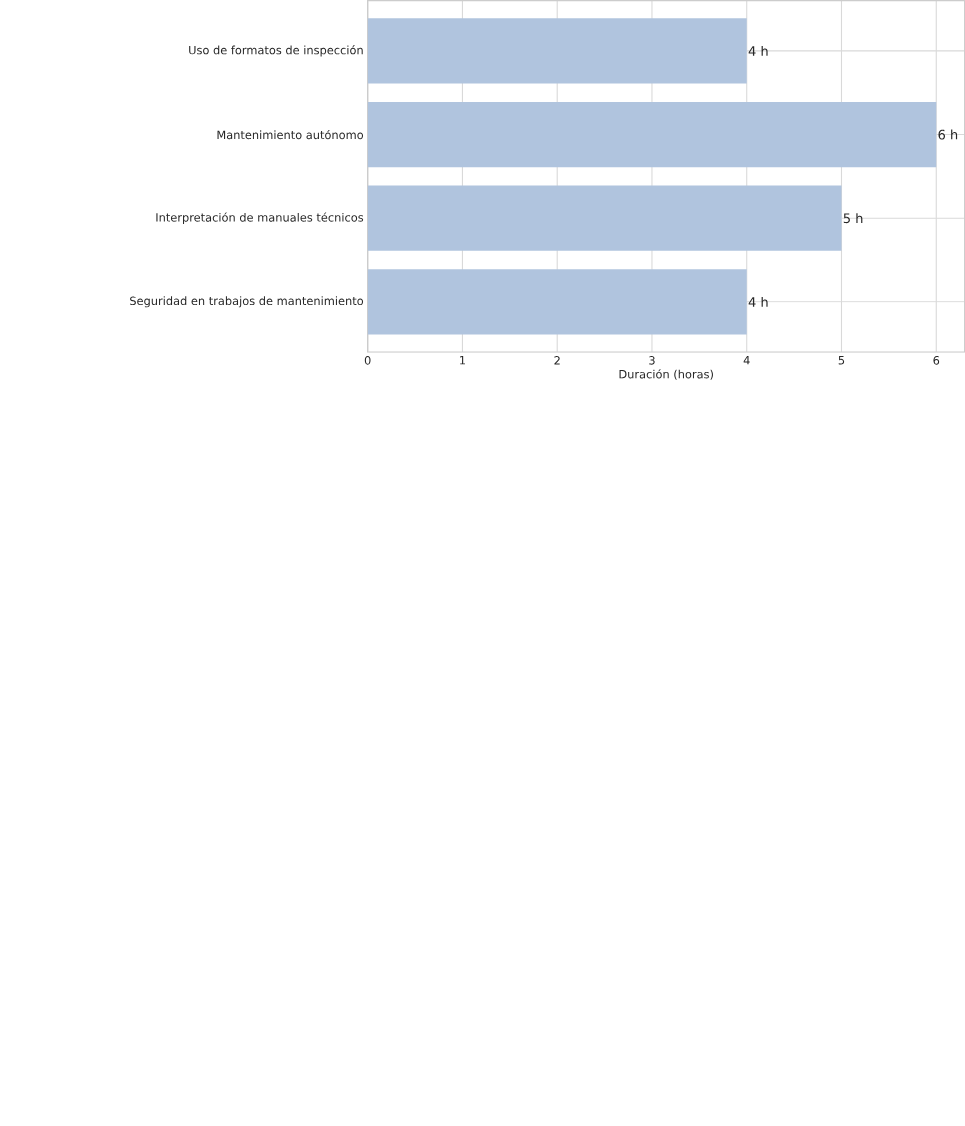 This screenshot has width=965, height=1126. What do you see at coordinates (246, 302) in the screenshot?
I see `y-tick-label: Seguridad en trabajos de mantenimiento` at bounding box center [246, 302].